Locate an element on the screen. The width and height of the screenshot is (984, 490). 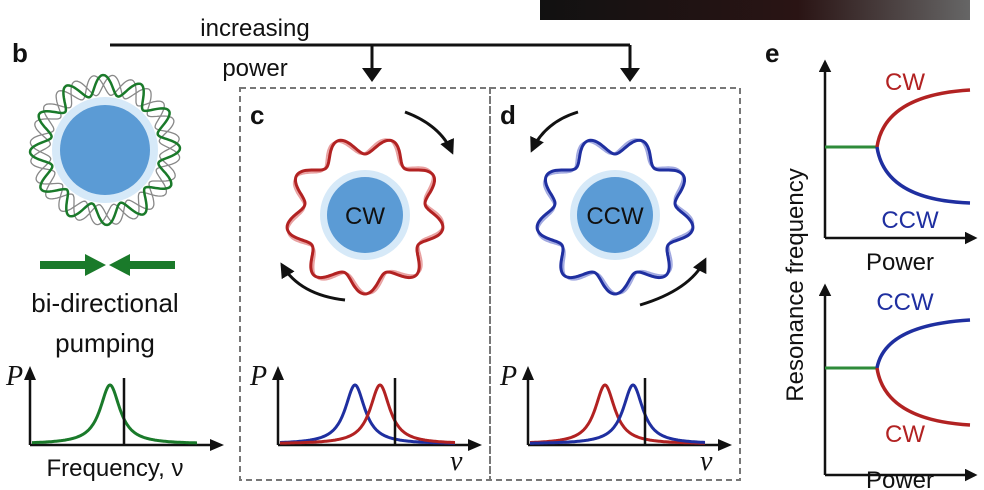
photo-strip is located at coordinates (755, 10).